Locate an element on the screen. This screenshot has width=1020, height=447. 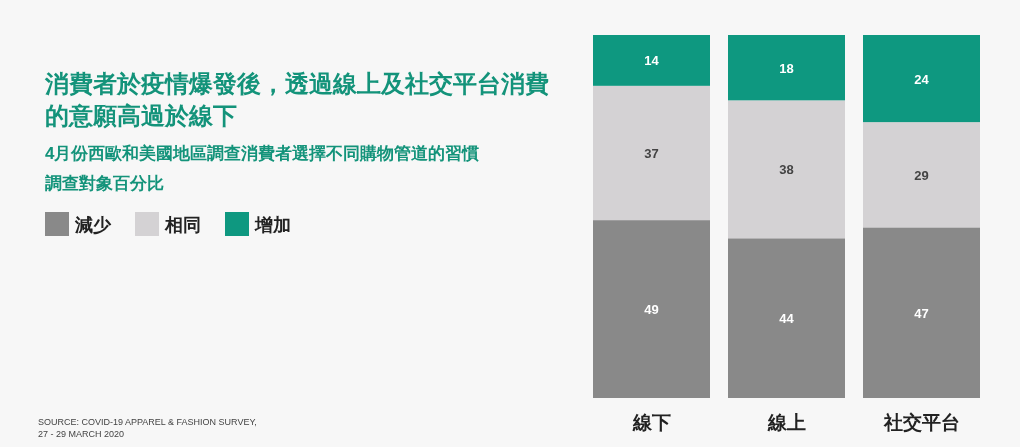
data-label: 47 is located at coordinates (921, 313).